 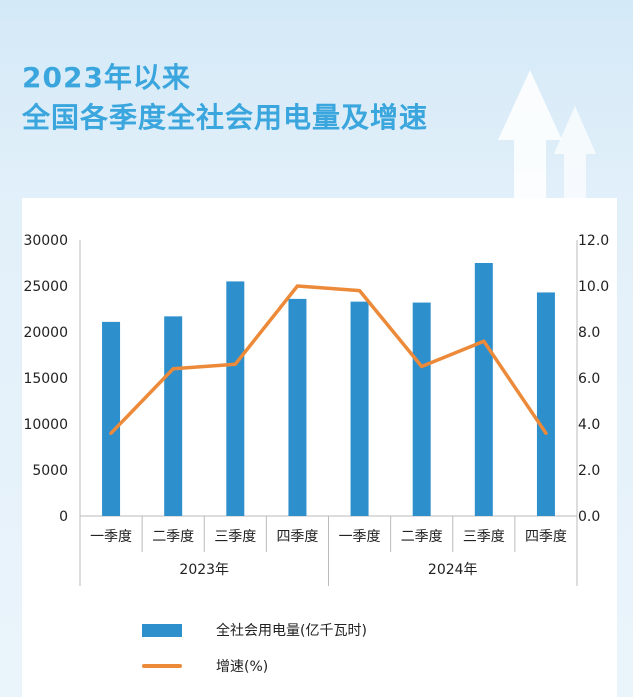 I want to click on year-label: 2023年, so click(x=204, y=570).